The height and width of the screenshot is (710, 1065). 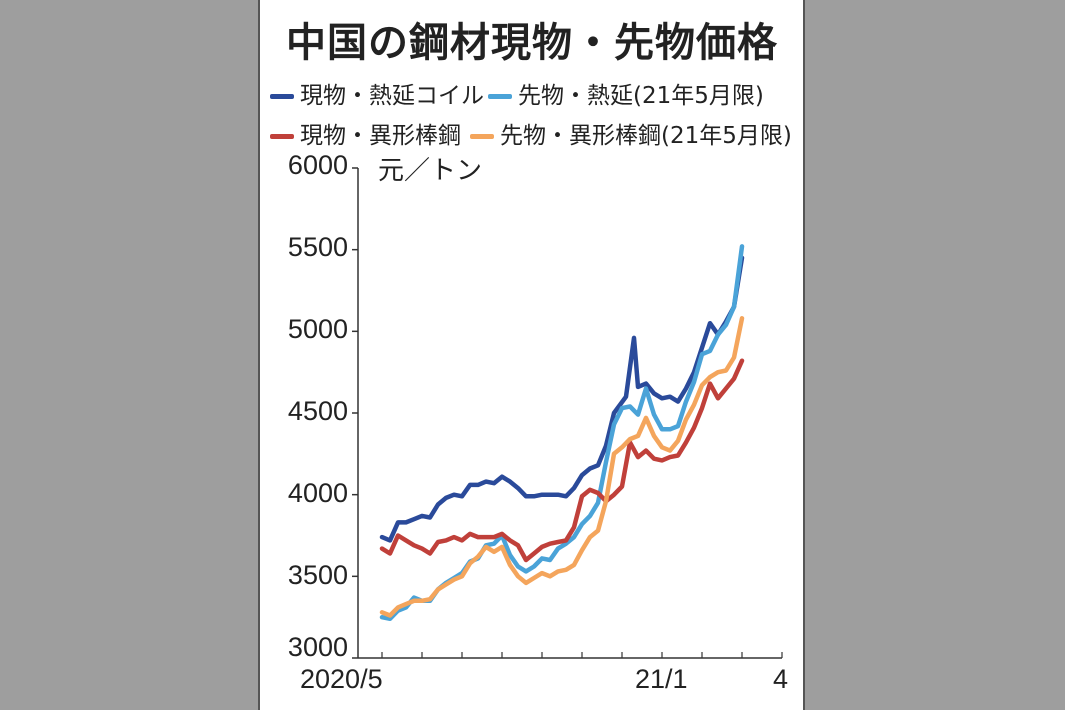 What do you see at coordinates (317, 329) in the screenshot?
I see `y-tick-label: 5000` at bounding box center [317, 329].